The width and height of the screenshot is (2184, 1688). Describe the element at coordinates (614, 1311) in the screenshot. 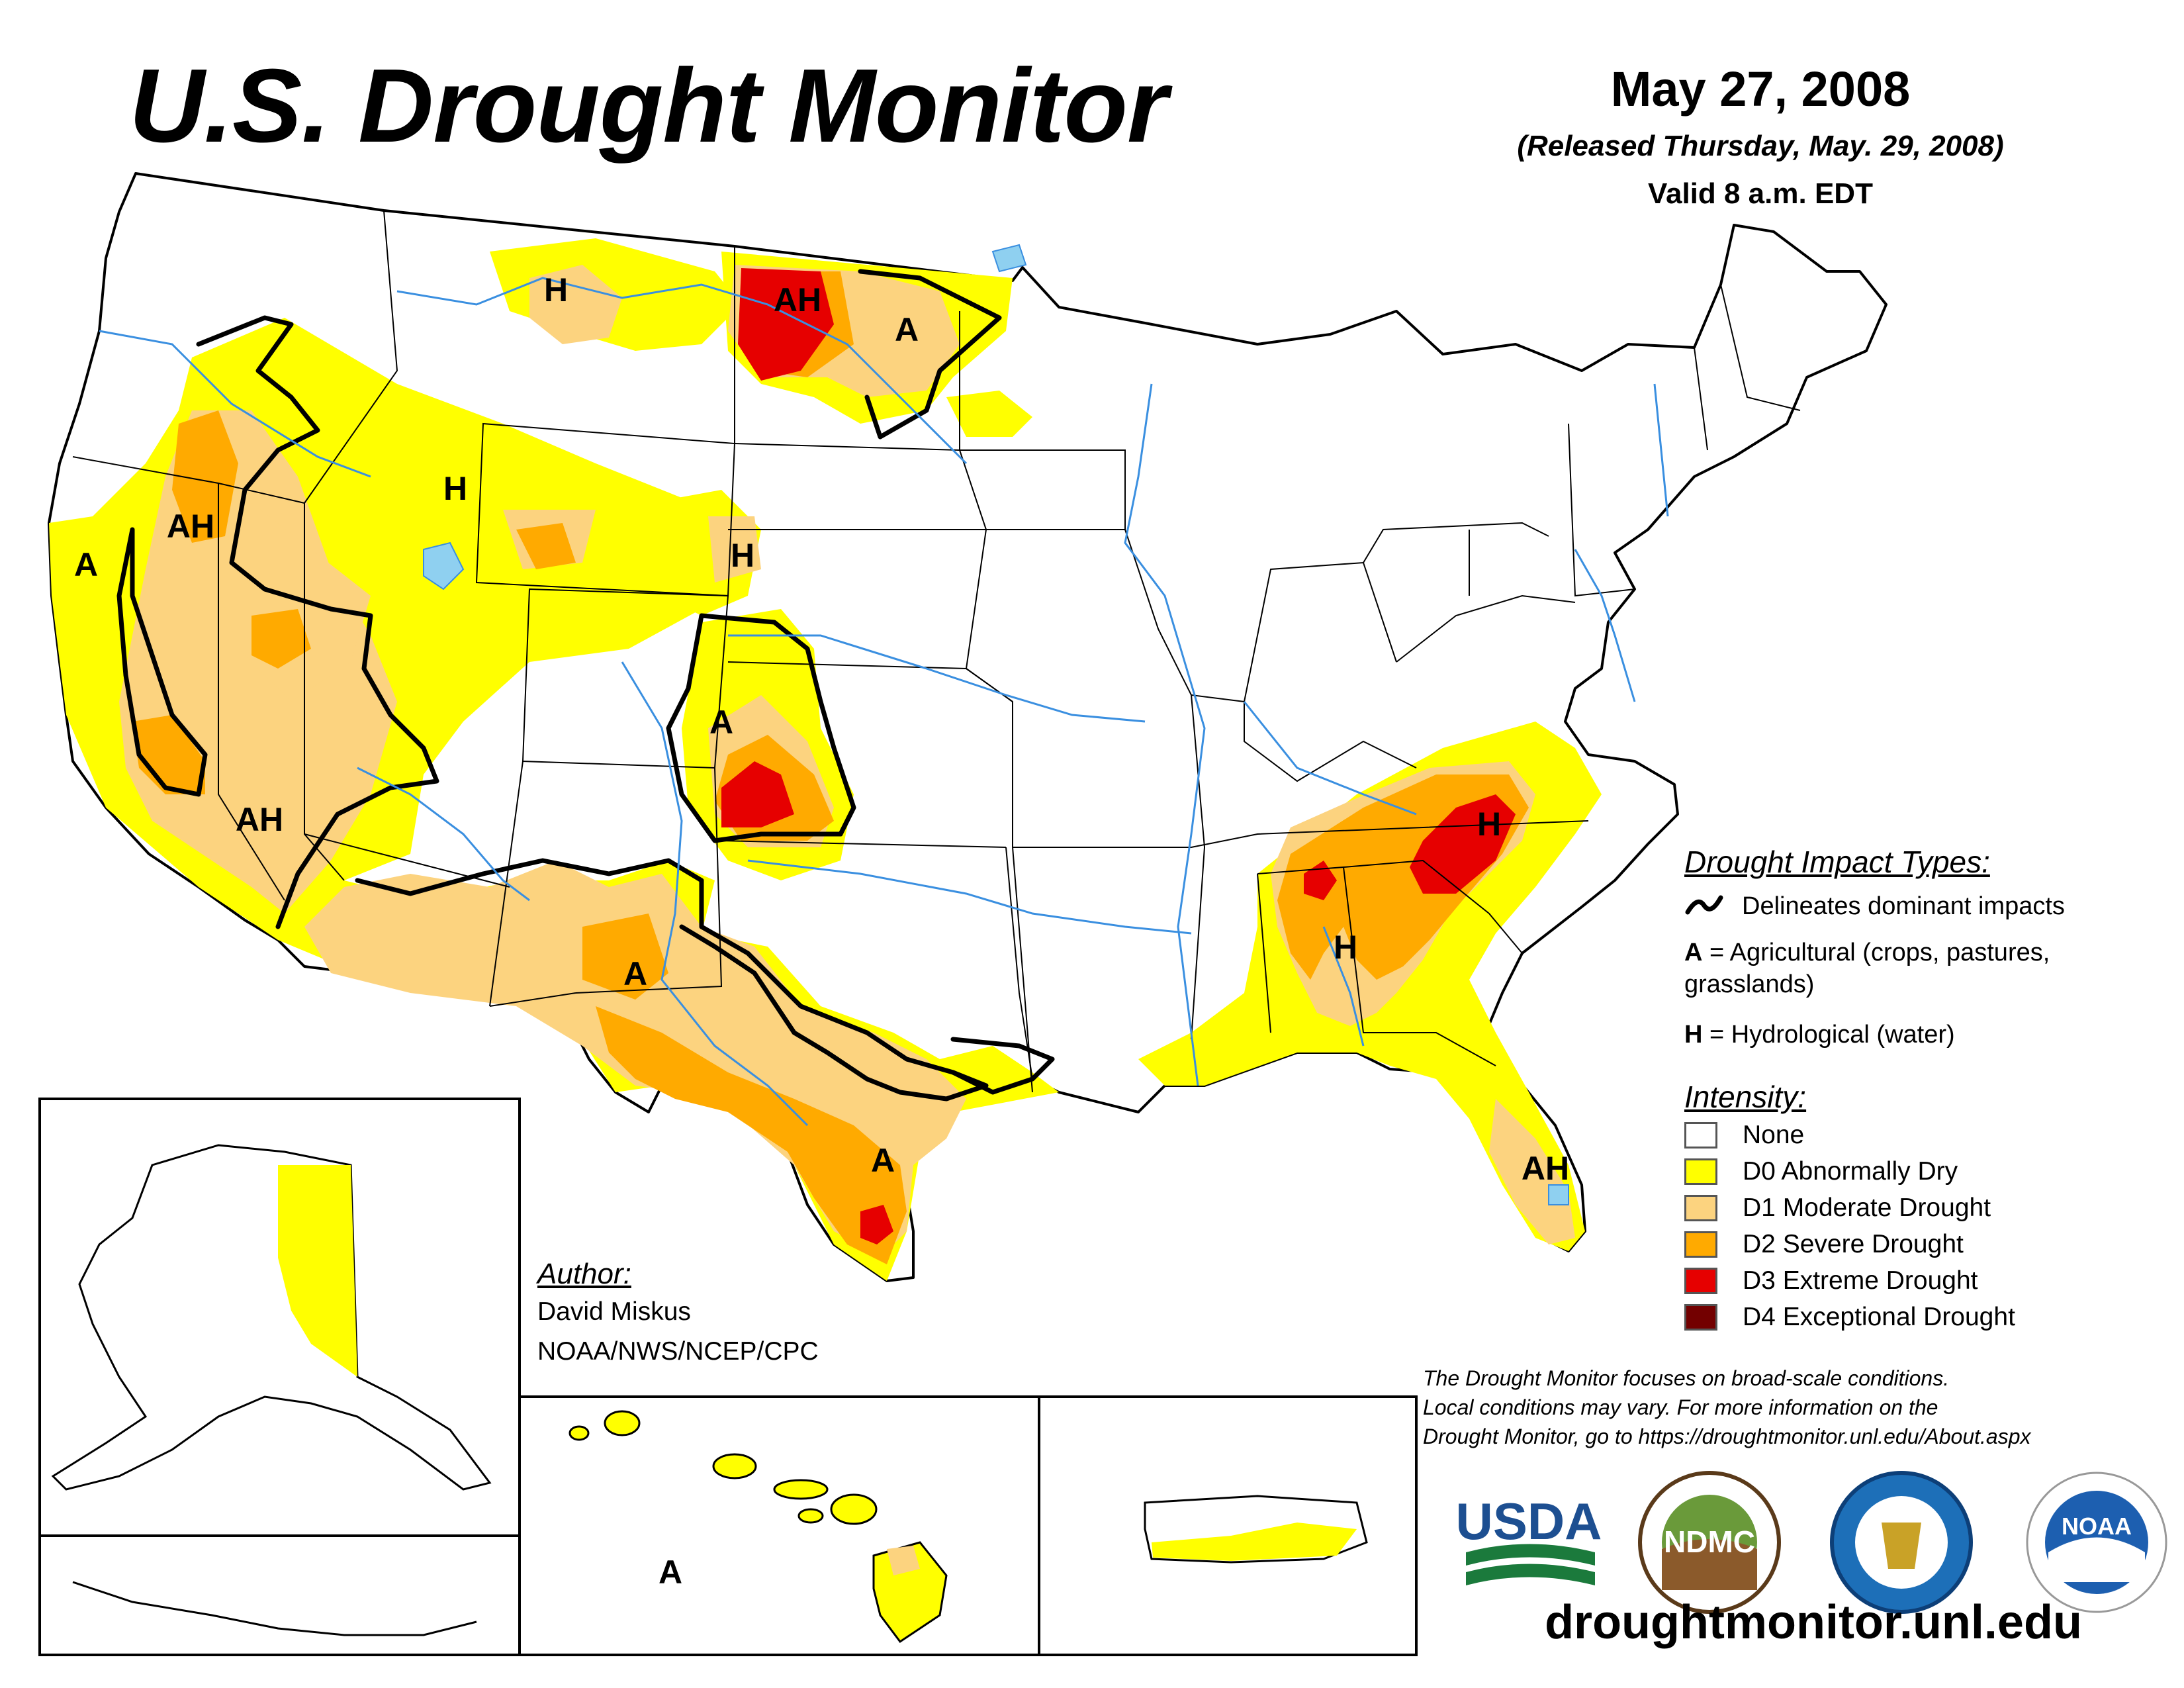

I see `author-name: David Miskus` at that location.